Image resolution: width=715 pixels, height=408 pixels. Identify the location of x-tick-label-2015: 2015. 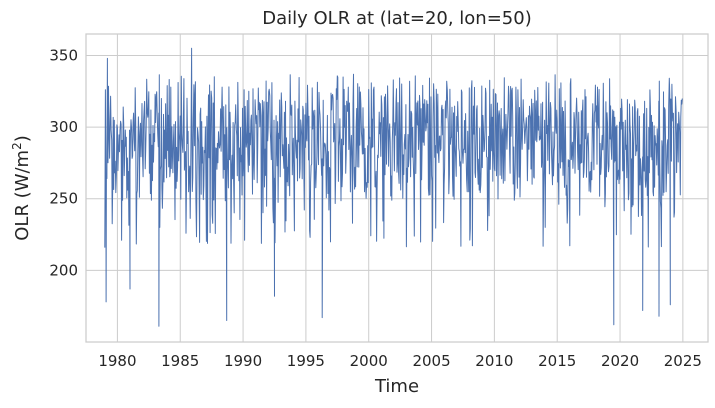
(557, 361).